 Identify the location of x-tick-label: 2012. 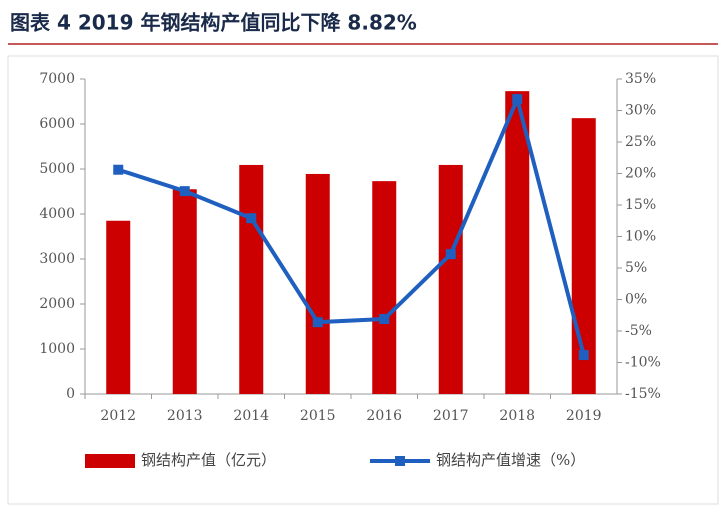
(118, 416).